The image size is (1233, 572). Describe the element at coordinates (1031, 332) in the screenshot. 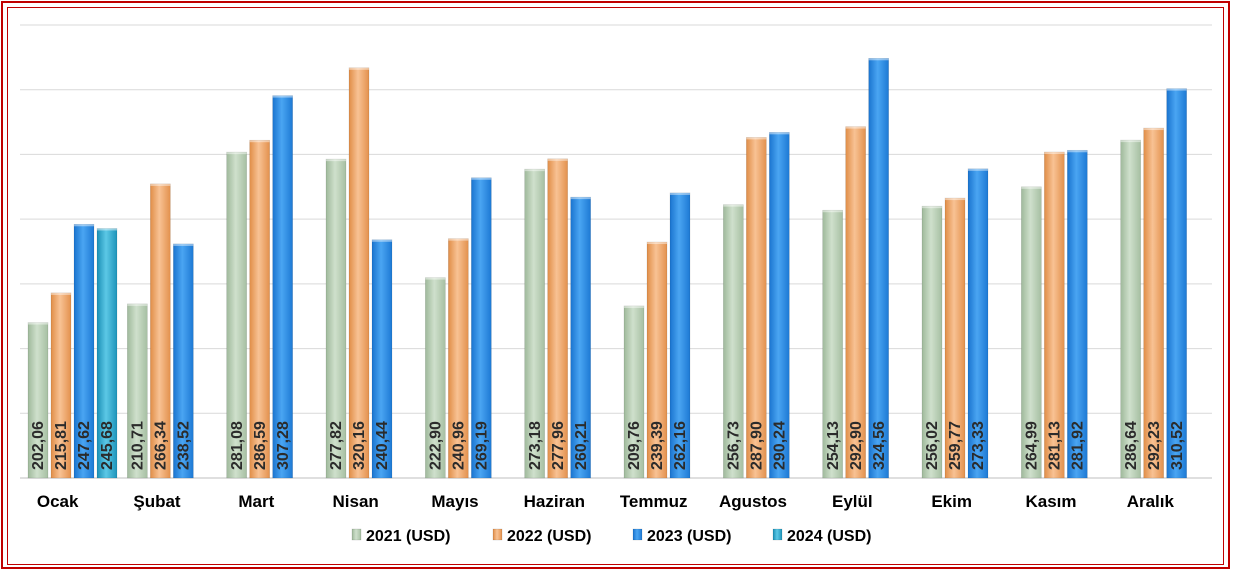

I see `bar-Kasım-2021 (USD)` at that location.